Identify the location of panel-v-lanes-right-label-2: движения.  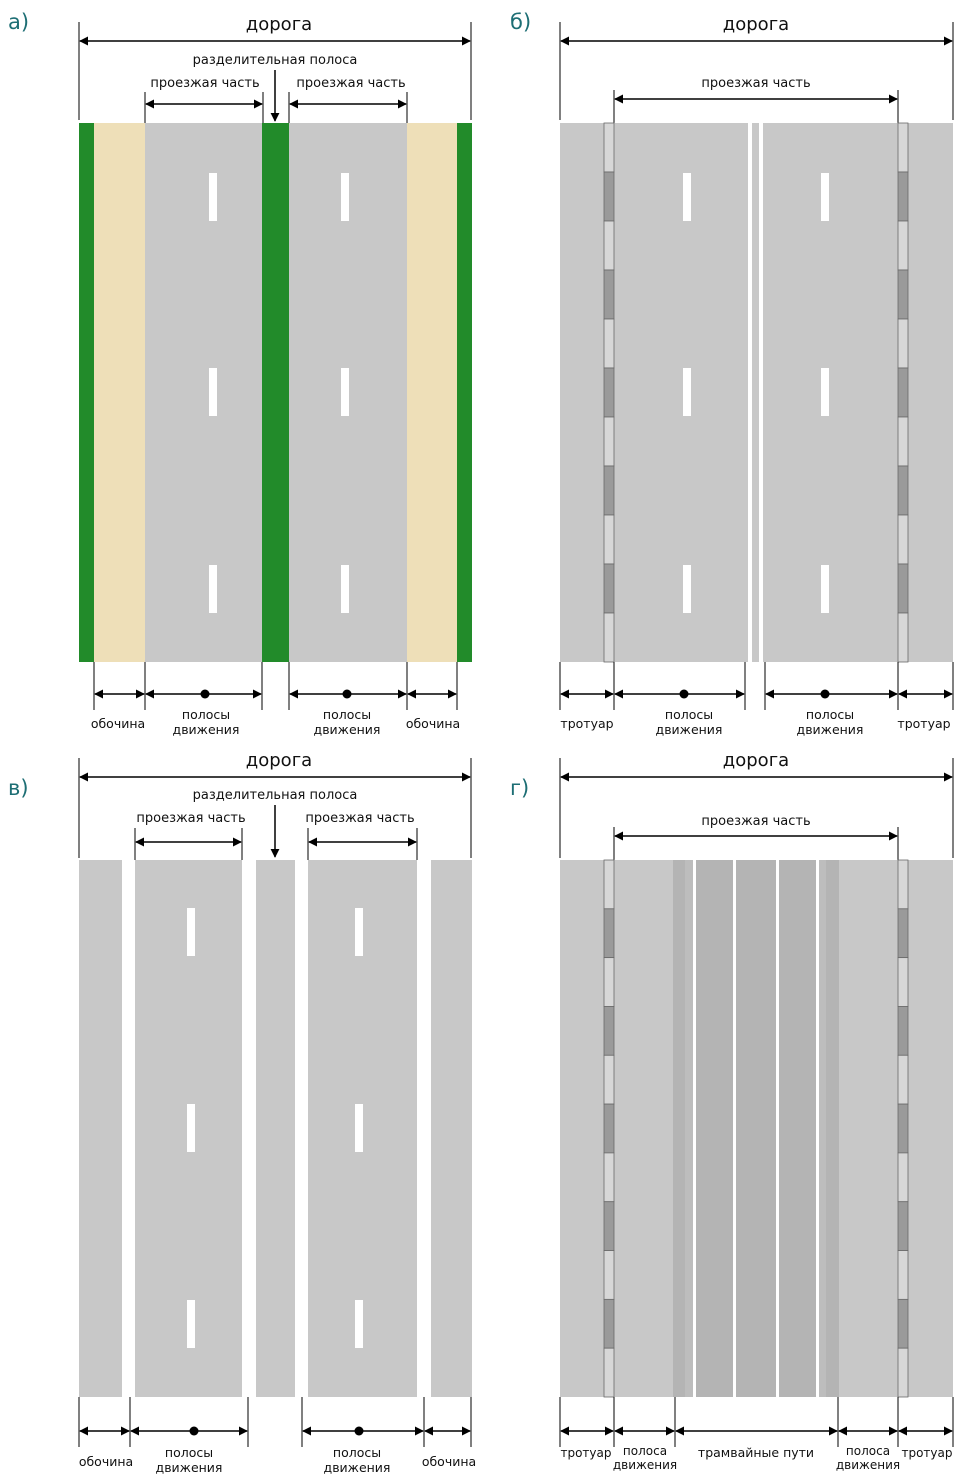
(357, 1467).